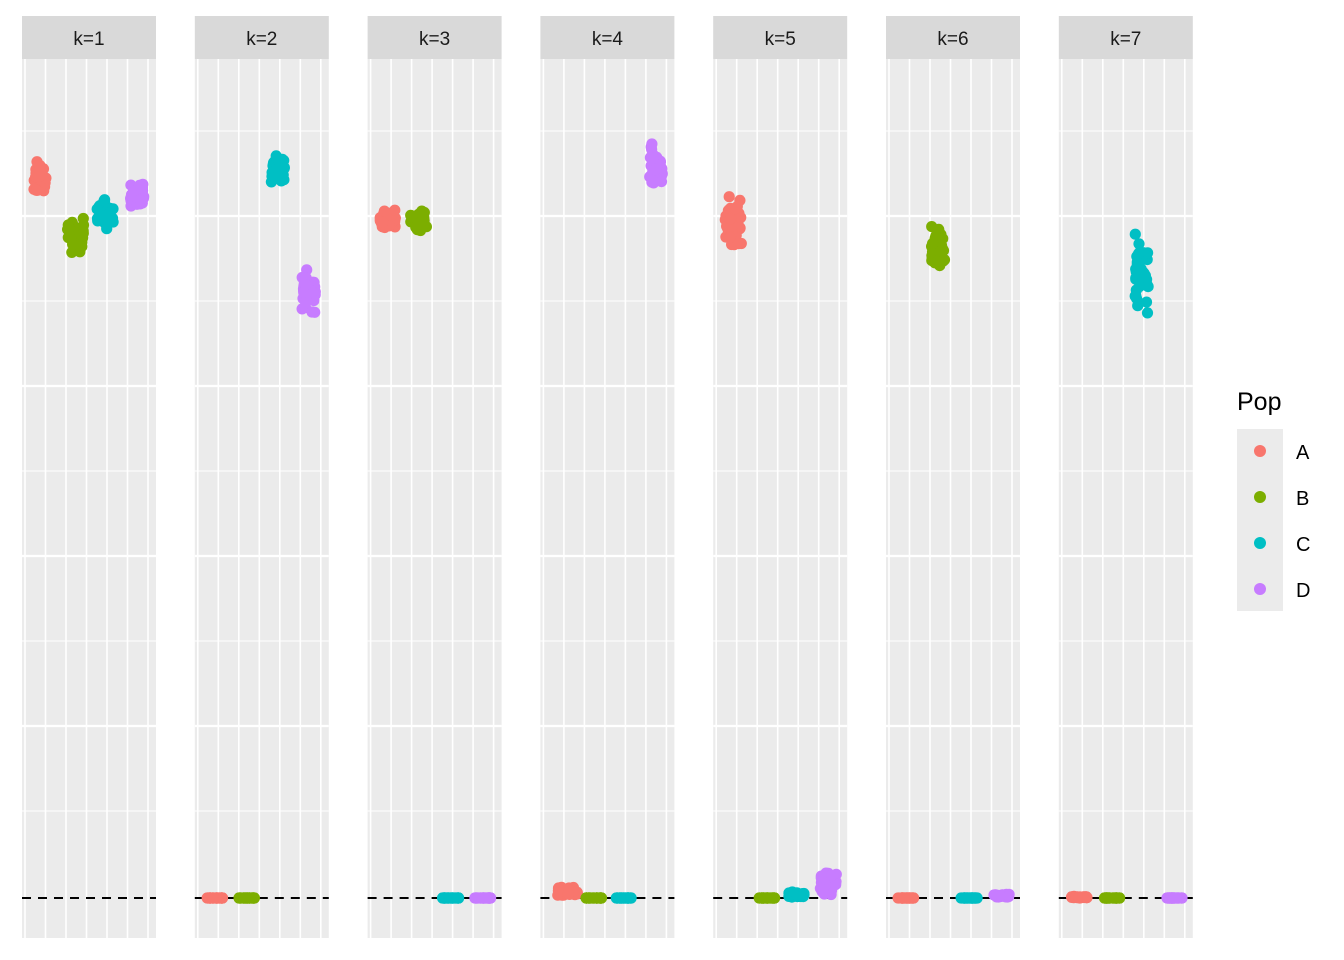 This screenshot has width=1344, height=960. Describe the element at coordinates (1303, 453) in the screenshot. I see `legend-label-A: A` at that location.